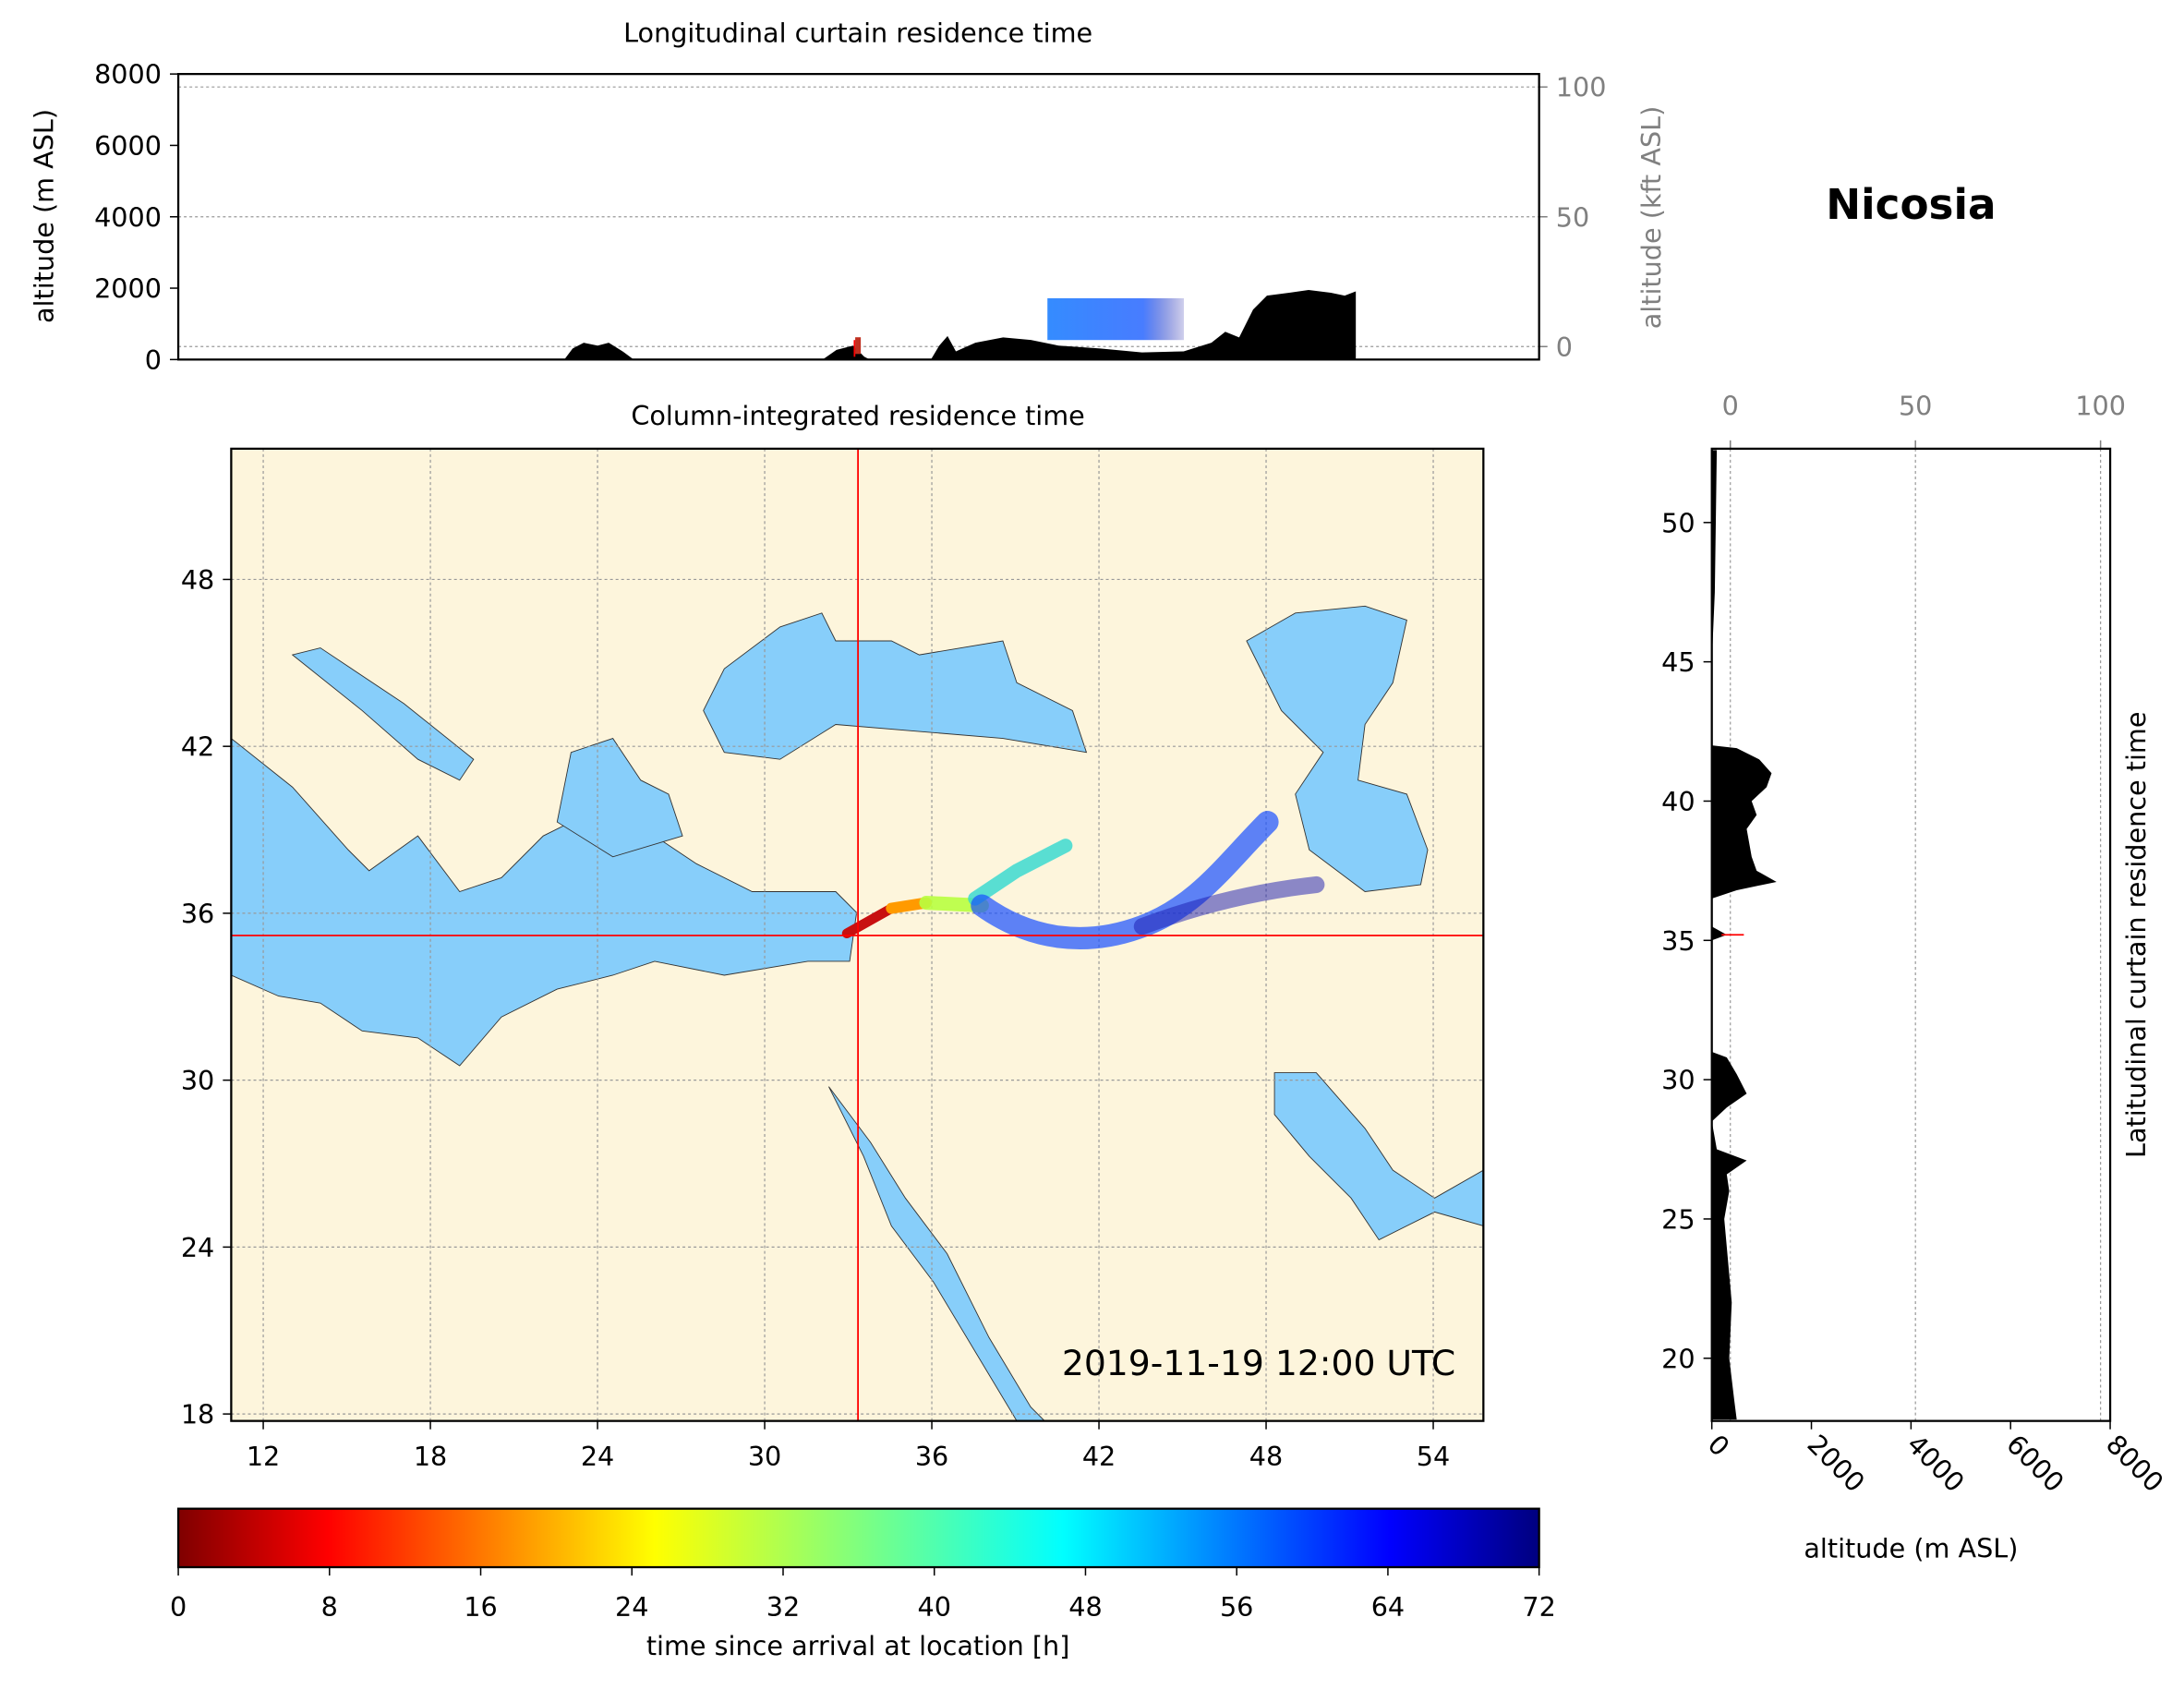  Describe the element at coordinates (1911, 1547) in the screenshot. I see `x-axis-label: altitude (m ASL)` at that location.